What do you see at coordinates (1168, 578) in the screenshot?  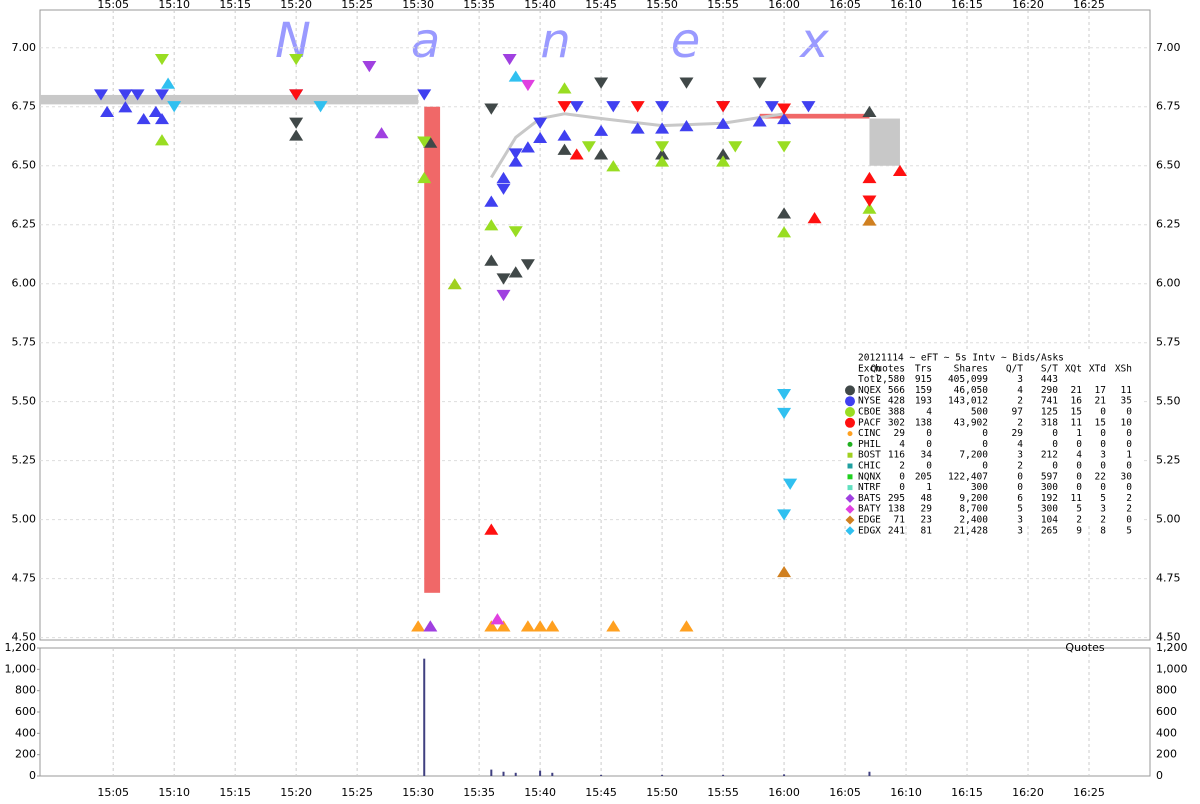 I see `y-tick-label: 4.75` at bounding box center [1168, 578].